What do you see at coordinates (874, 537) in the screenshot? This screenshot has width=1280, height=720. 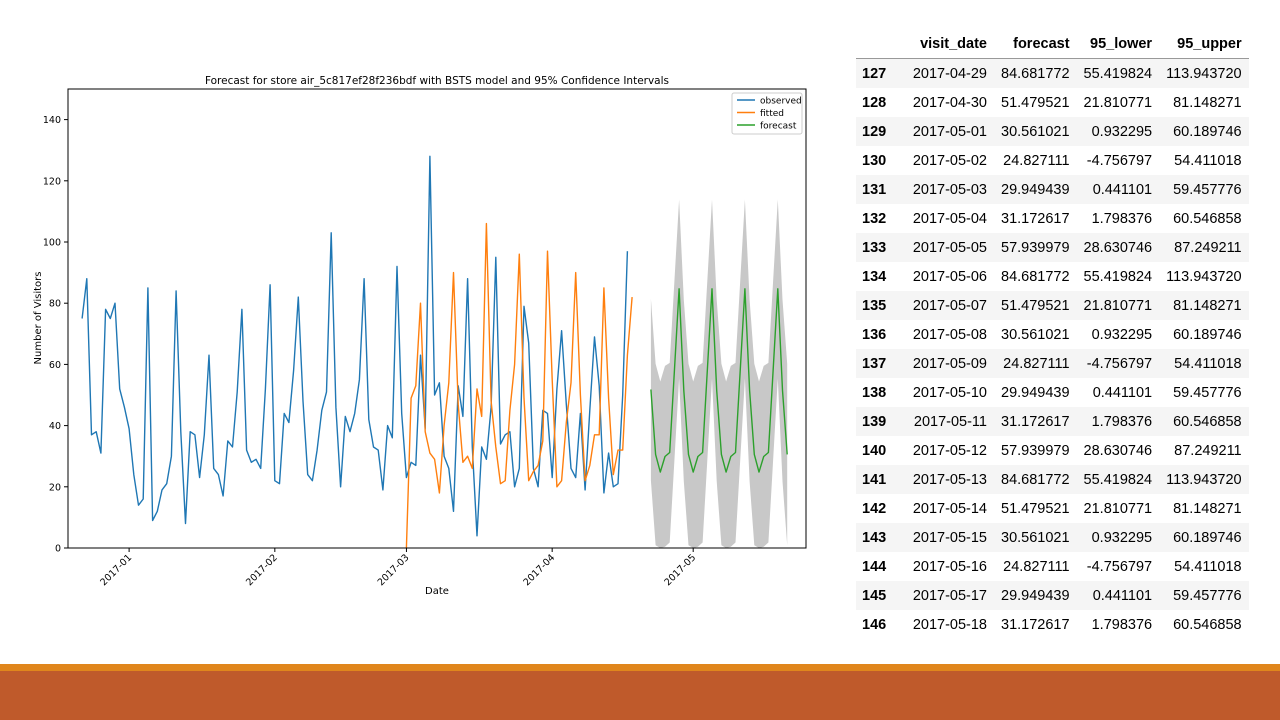 I see `row-index: 143` at bounding box center [874, 537].